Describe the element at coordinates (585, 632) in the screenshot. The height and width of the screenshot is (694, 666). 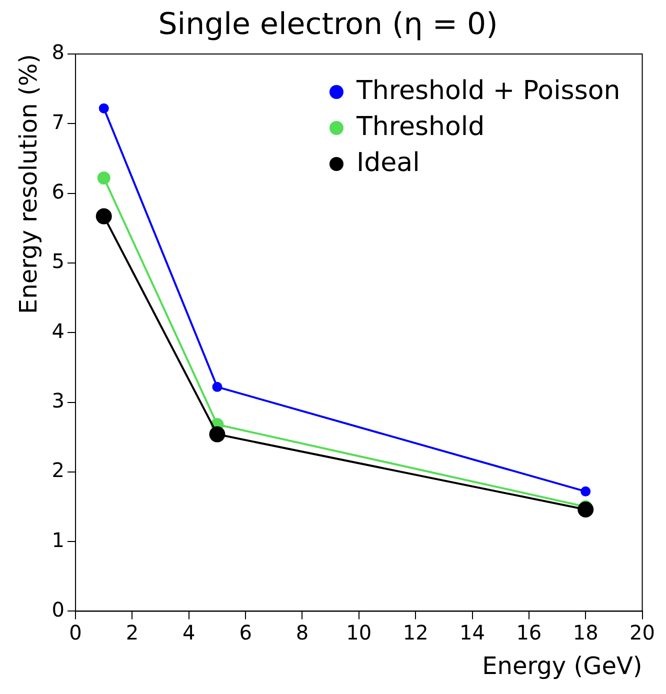
I see `x-tick-label: 18` at that location.